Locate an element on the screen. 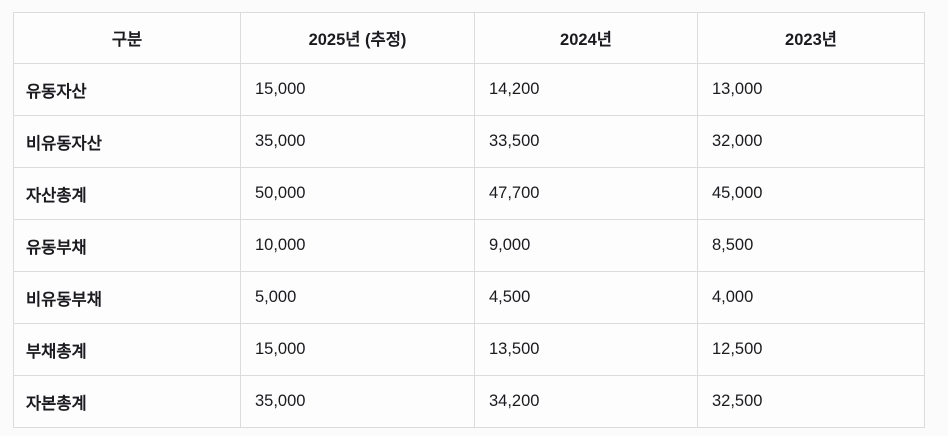 The image size is (948, 436). table-row: 자본총계 35,000 34,200 32,500 is located at coordinates (469, 401).